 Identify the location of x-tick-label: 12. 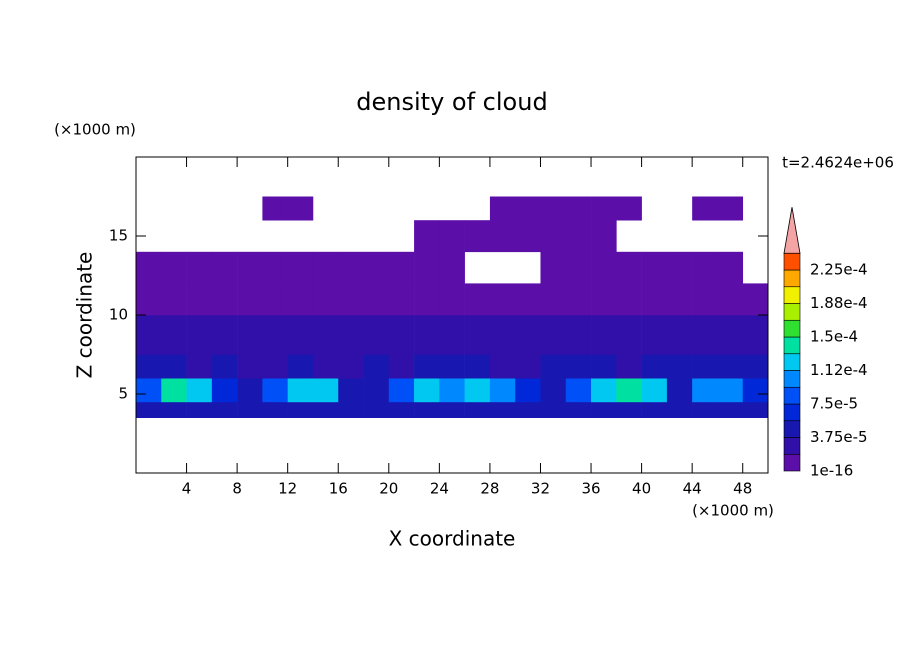
(287, 489).